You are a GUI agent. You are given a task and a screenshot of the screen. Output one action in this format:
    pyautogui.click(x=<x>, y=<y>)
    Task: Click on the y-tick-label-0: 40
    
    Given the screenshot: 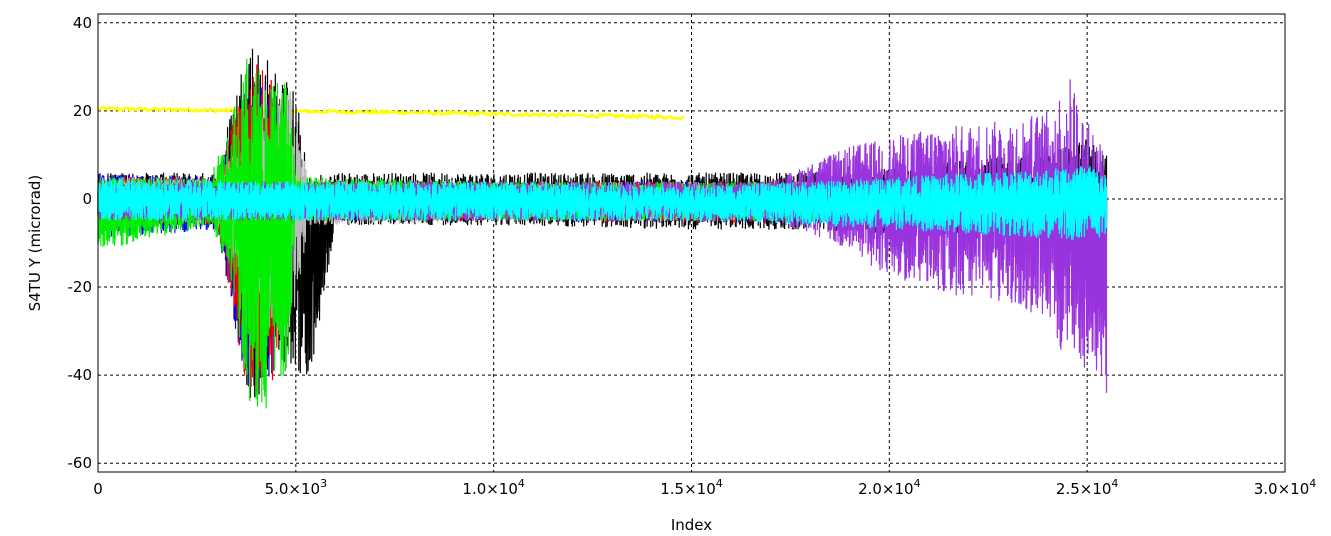 What is the action you would take?
    pyautogui.click(x=82, y=23)
    